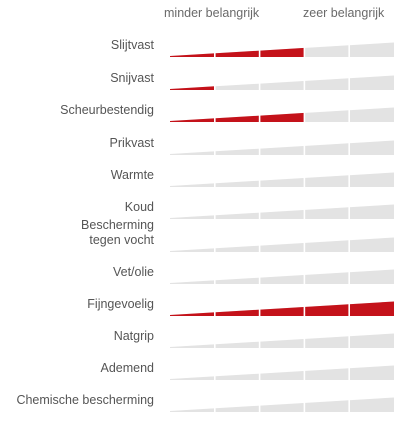 This screenshot has width=410, height=426. Describe the element at coordinates (212, 13) in the screenshot. I see `scale-min-label: minder belangrijk` at that location.